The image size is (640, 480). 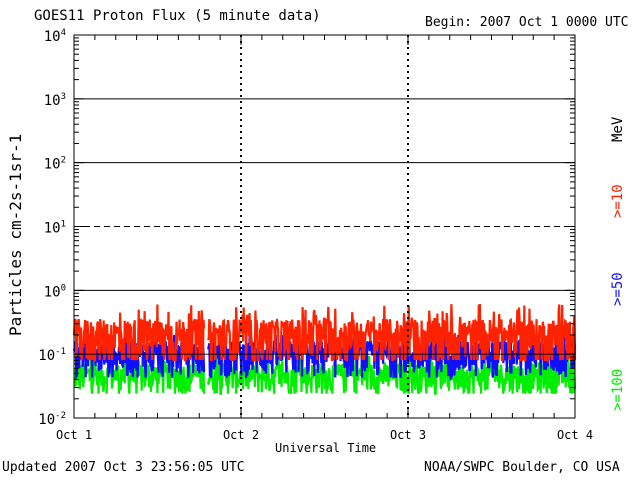 I want to click on y-axis-label: Particles cm-2s-1sr-1, so click(x=15, y=235).